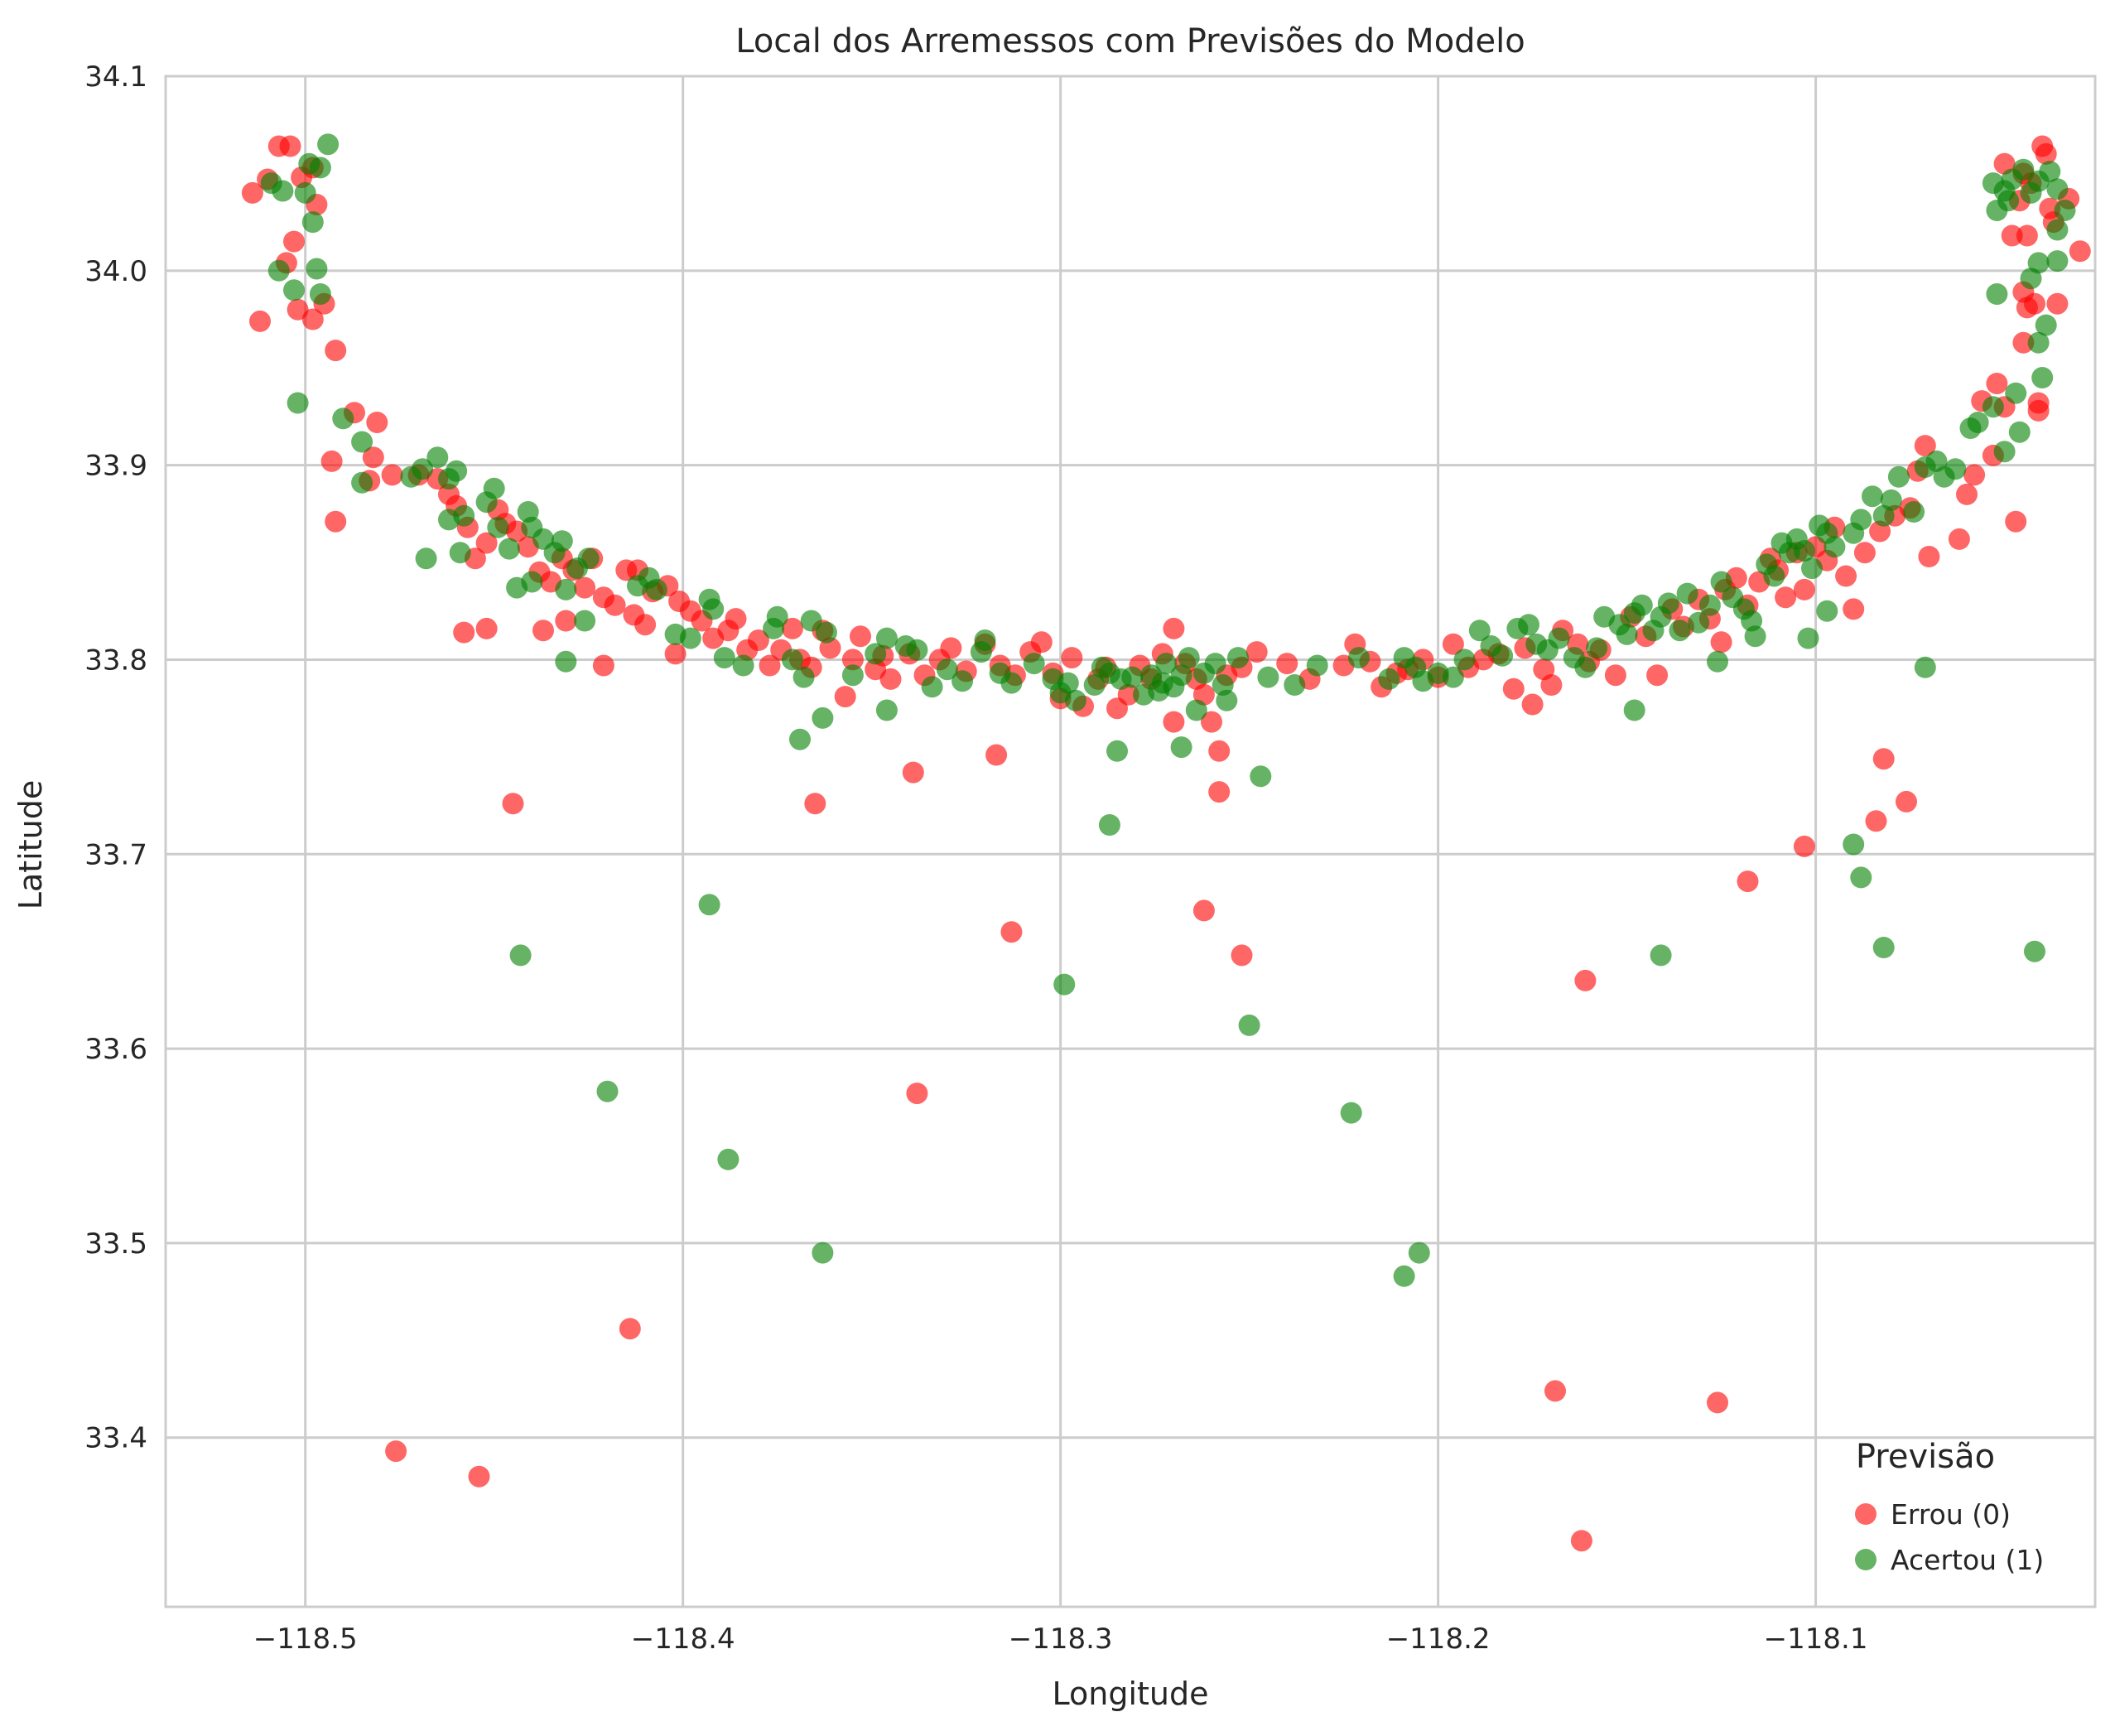  I want to click on y-tick-label: 33.8, so click(115, 660).